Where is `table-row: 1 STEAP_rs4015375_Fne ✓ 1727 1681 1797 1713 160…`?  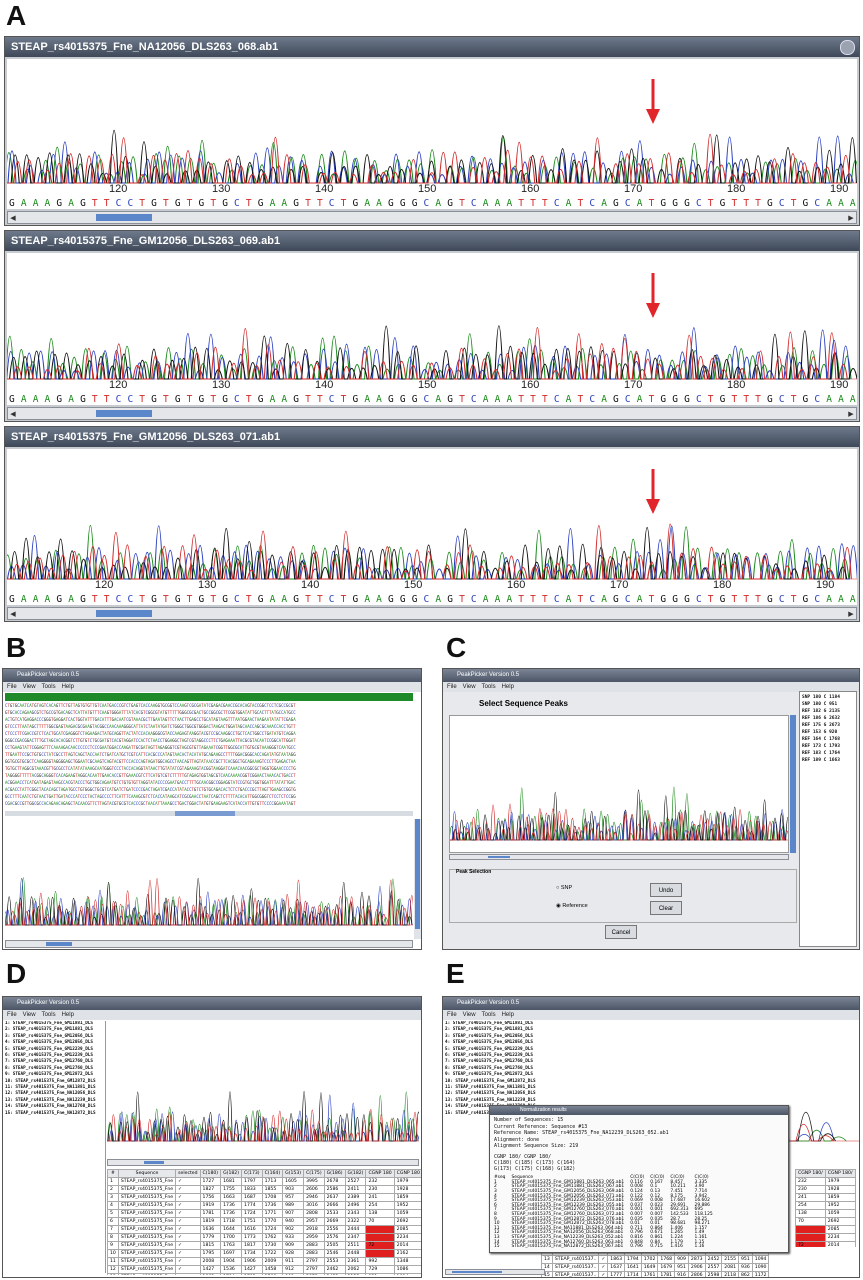
table-row: 1 STEAP_rs4015375_Fne ✓ 1727 1681 1797 1713 160… is located at coordinates (264, 1181).